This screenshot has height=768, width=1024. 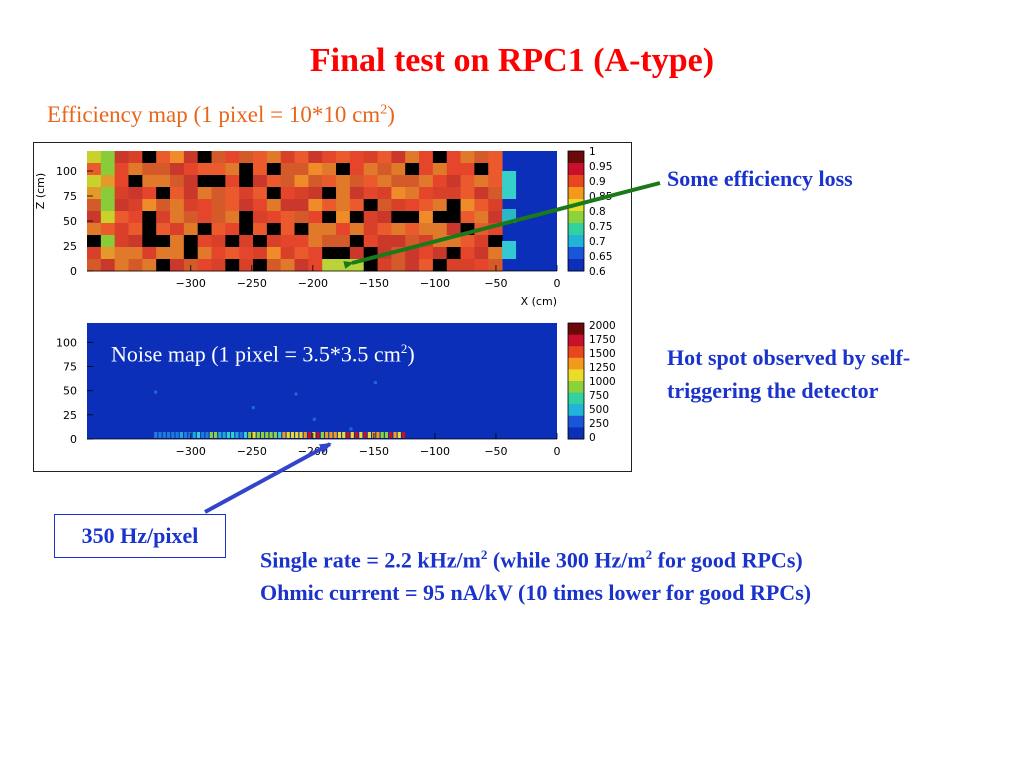 What do you see at coordinates (313, 283) in the screenshot?
I see `efficiency-x-tick-label: −200` at bounding box center [313, 283].